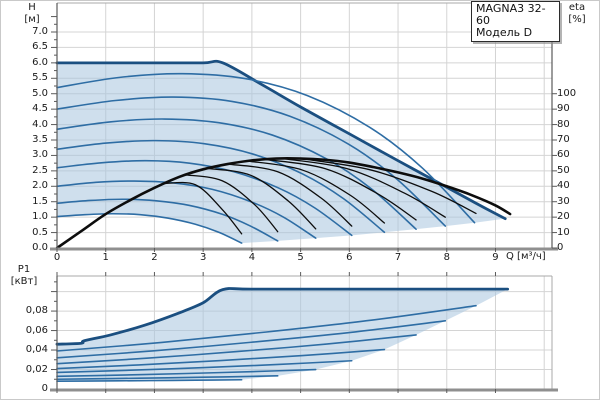  What do you see at coordinates (57, 257) in the screenshot?
I see `q-tick-label: 0` at bounding box center [57, 257].